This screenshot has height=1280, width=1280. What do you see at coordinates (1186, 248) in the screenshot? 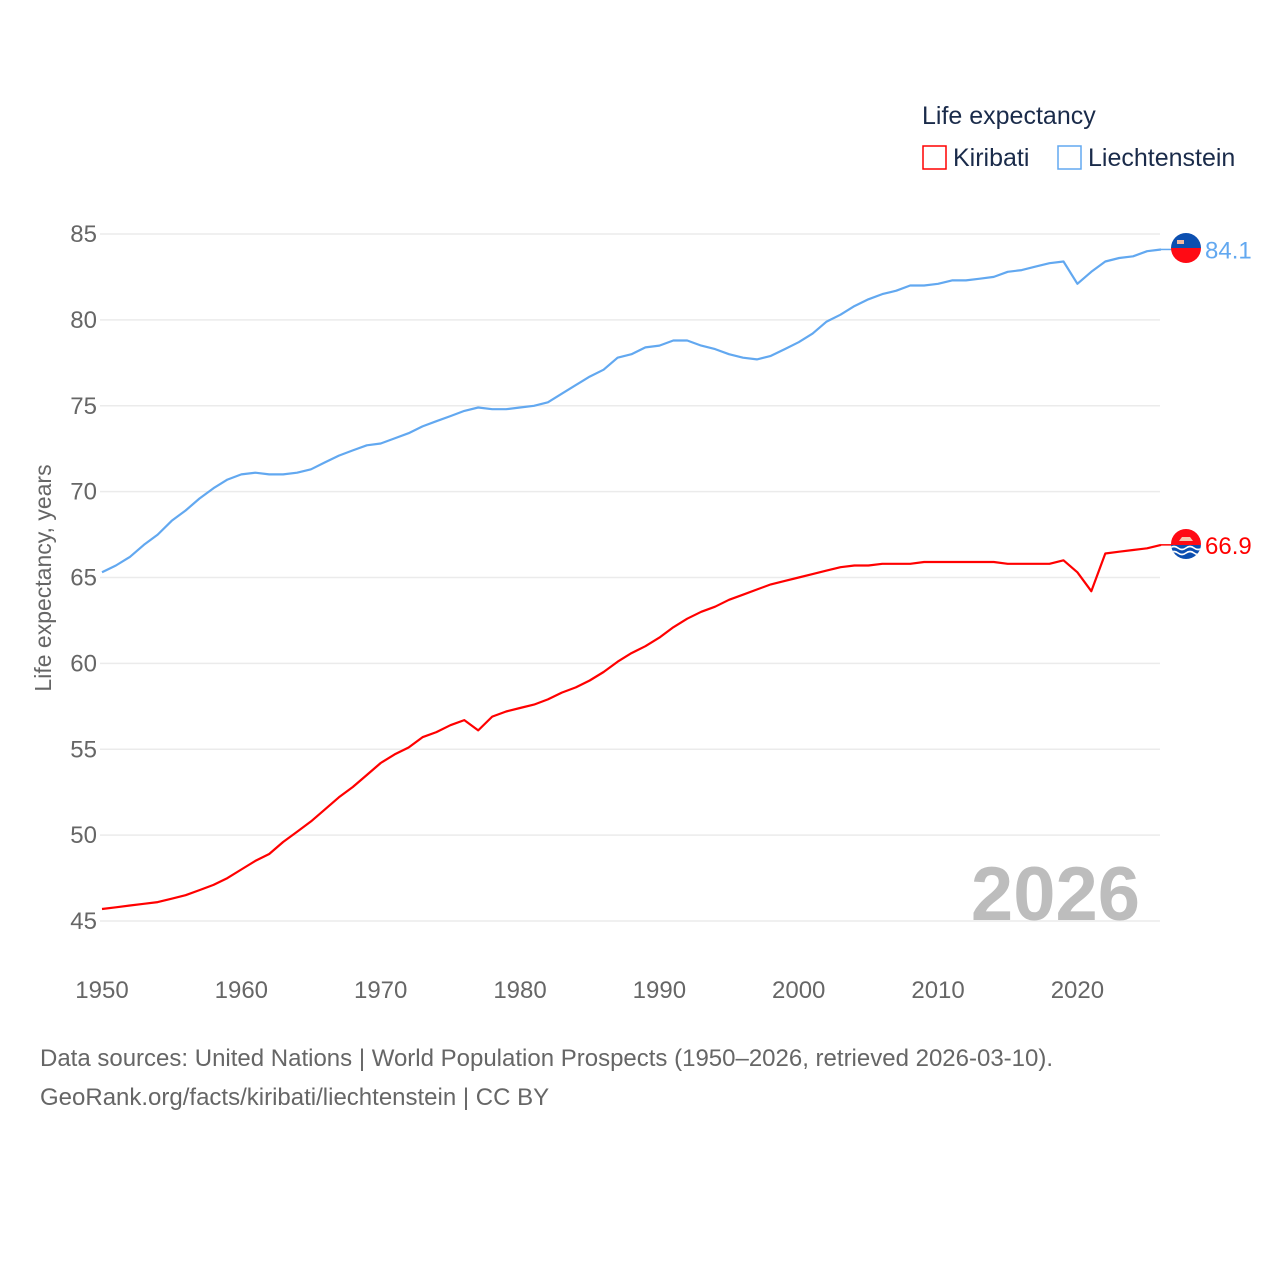
I see `liechtenstein-flag-icon` at bounding box center [1186, 248].